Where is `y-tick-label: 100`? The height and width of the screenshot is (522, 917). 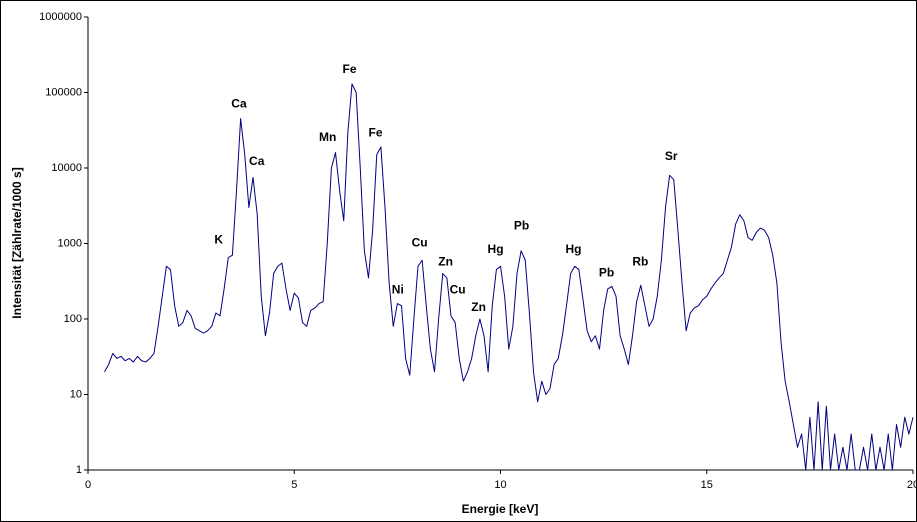
y-tick-label: 100 is located at coordinates (73, 319).